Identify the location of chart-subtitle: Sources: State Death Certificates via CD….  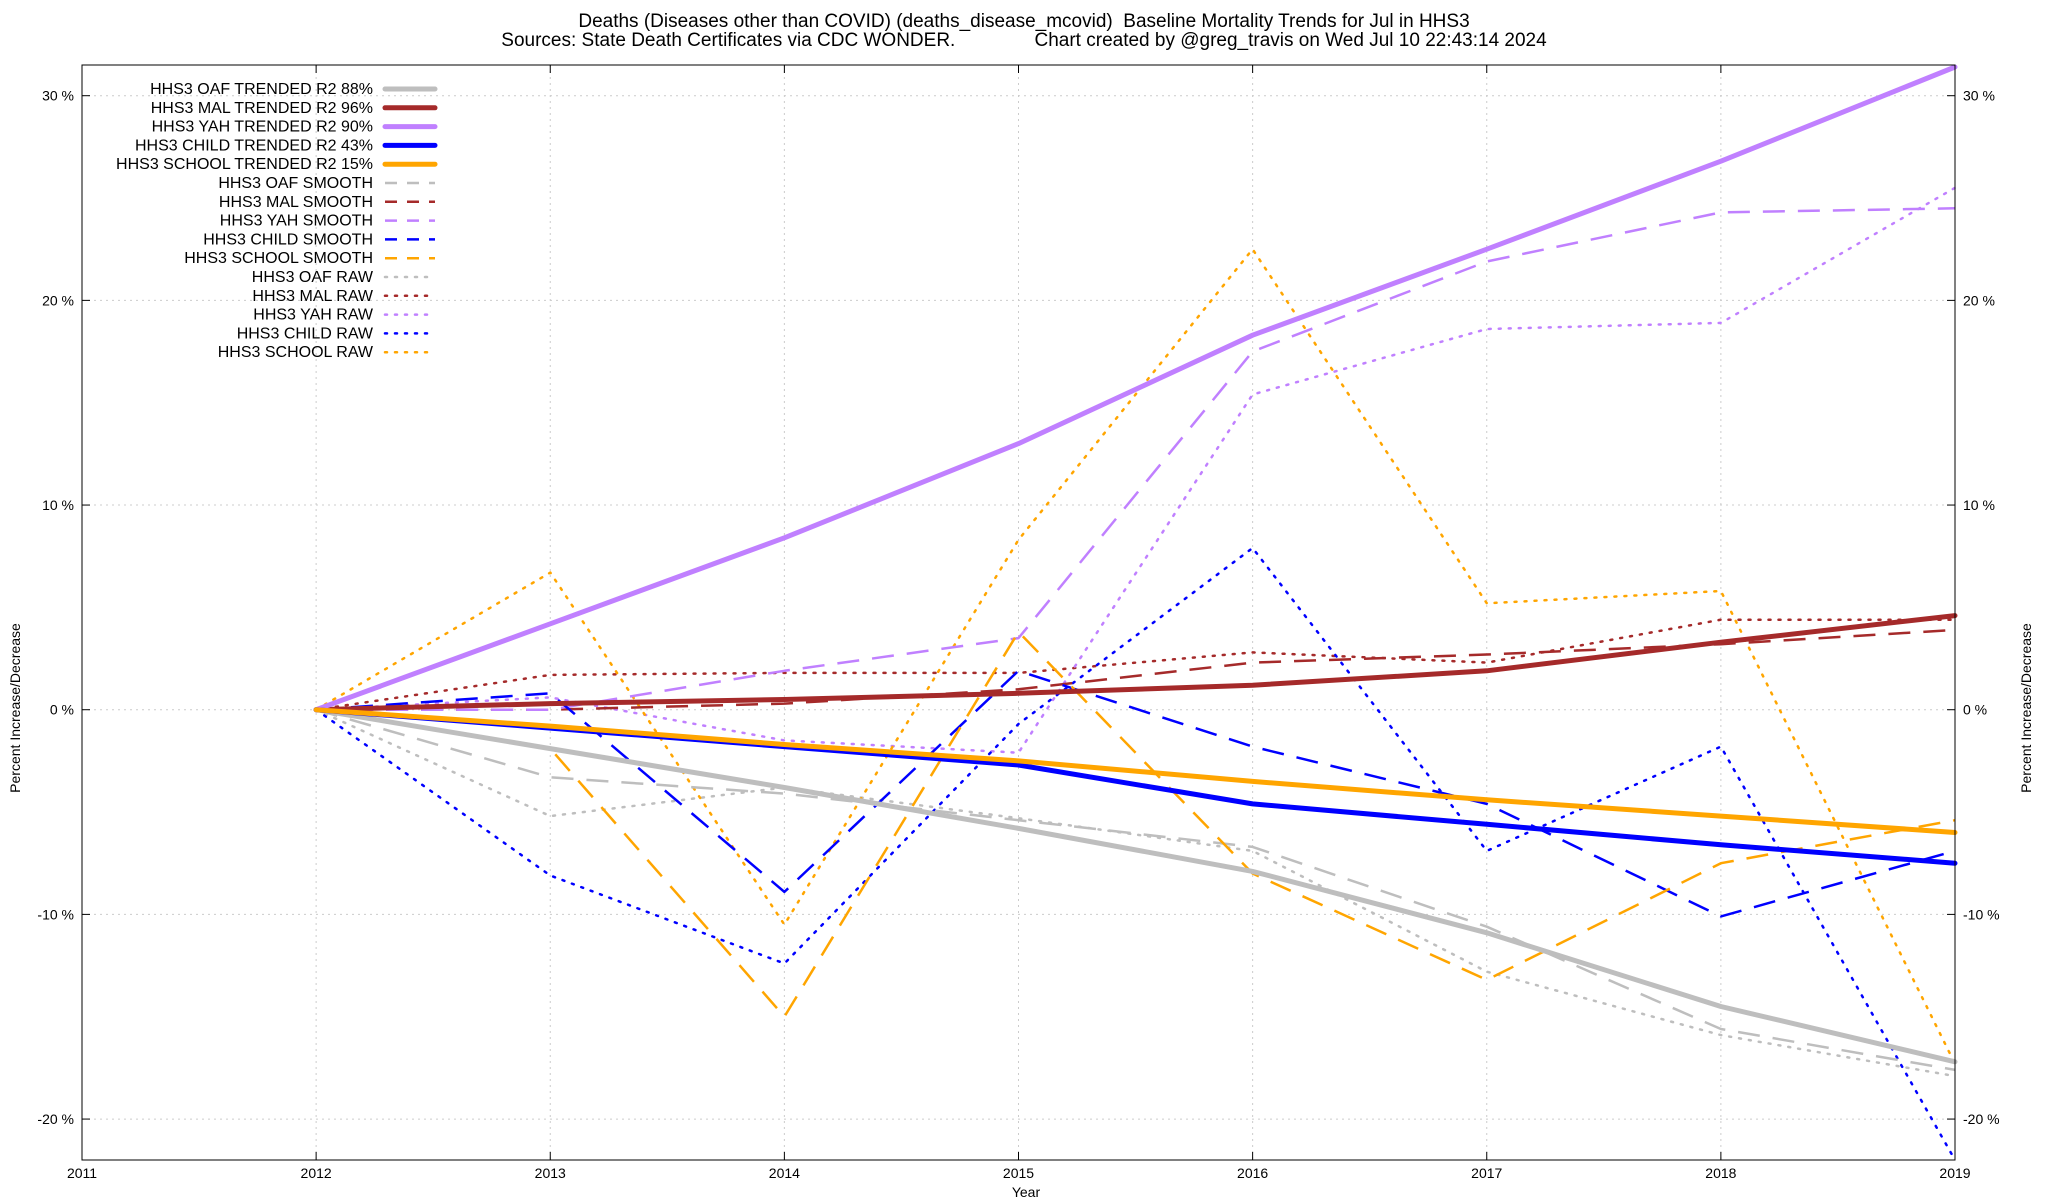
(1024, 40).